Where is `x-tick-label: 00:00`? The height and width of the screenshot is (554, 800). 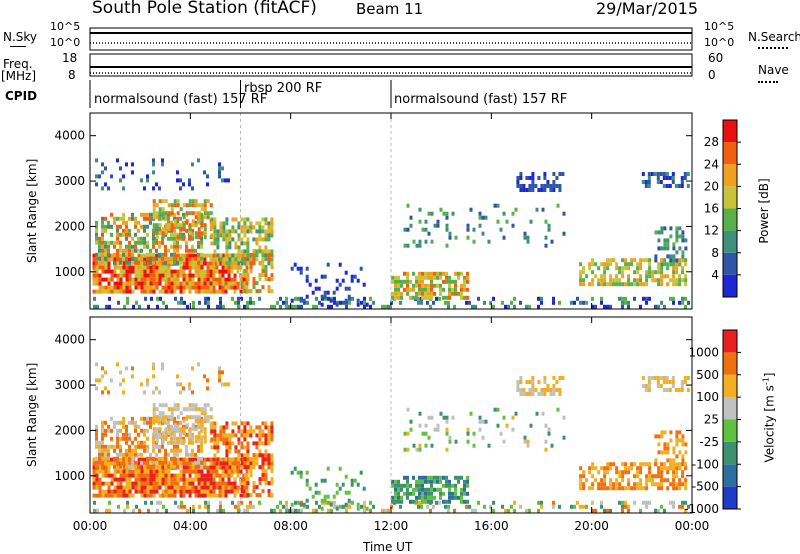 x-tick-label: 00:00 is located at coordinates (692, 526).